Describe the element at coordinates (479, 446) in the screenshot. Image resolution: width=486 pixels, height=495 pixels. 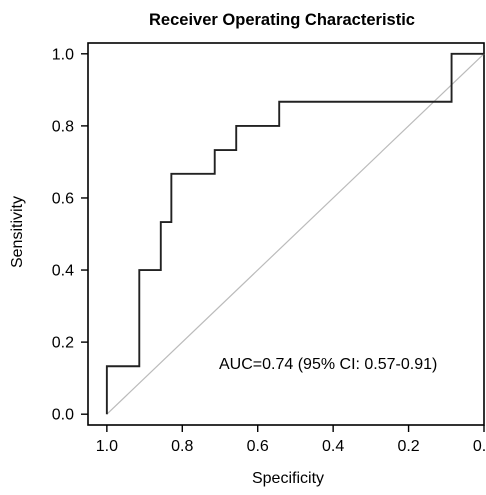
I see `x-tick-label: 0.0` at that location.